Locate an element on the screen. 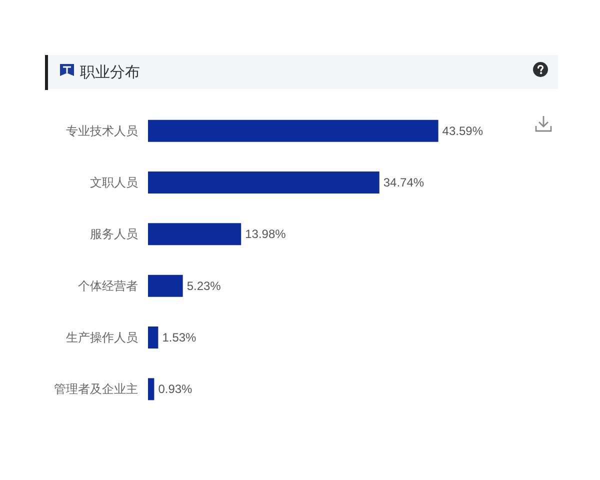  y-tick-label: 专业技术人员 is located at coordinates (102, 131).